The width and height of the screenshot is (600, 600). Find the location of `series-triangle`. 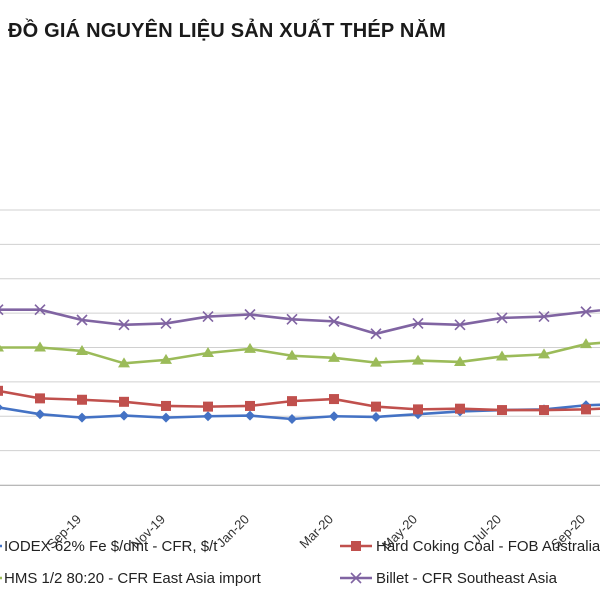

series-triangle is located at coordinates (300, 353).